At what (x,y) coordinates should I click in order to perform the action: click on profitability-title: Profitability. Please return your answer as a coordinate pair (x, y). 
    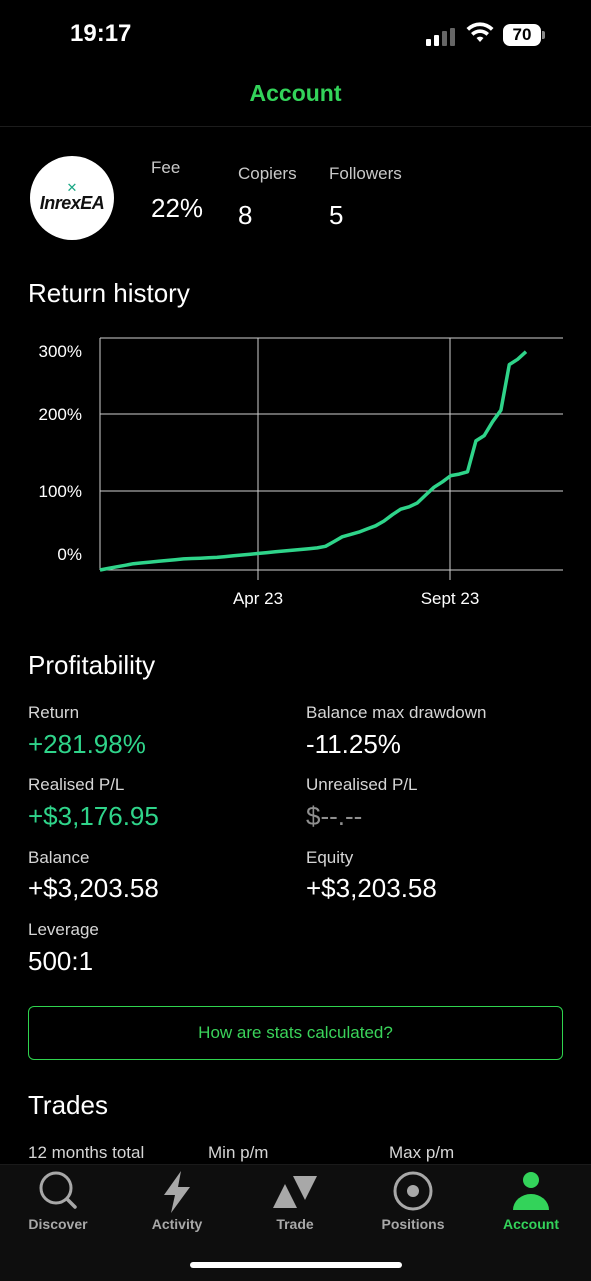
    Looking at the image, I should click on (91, 665).